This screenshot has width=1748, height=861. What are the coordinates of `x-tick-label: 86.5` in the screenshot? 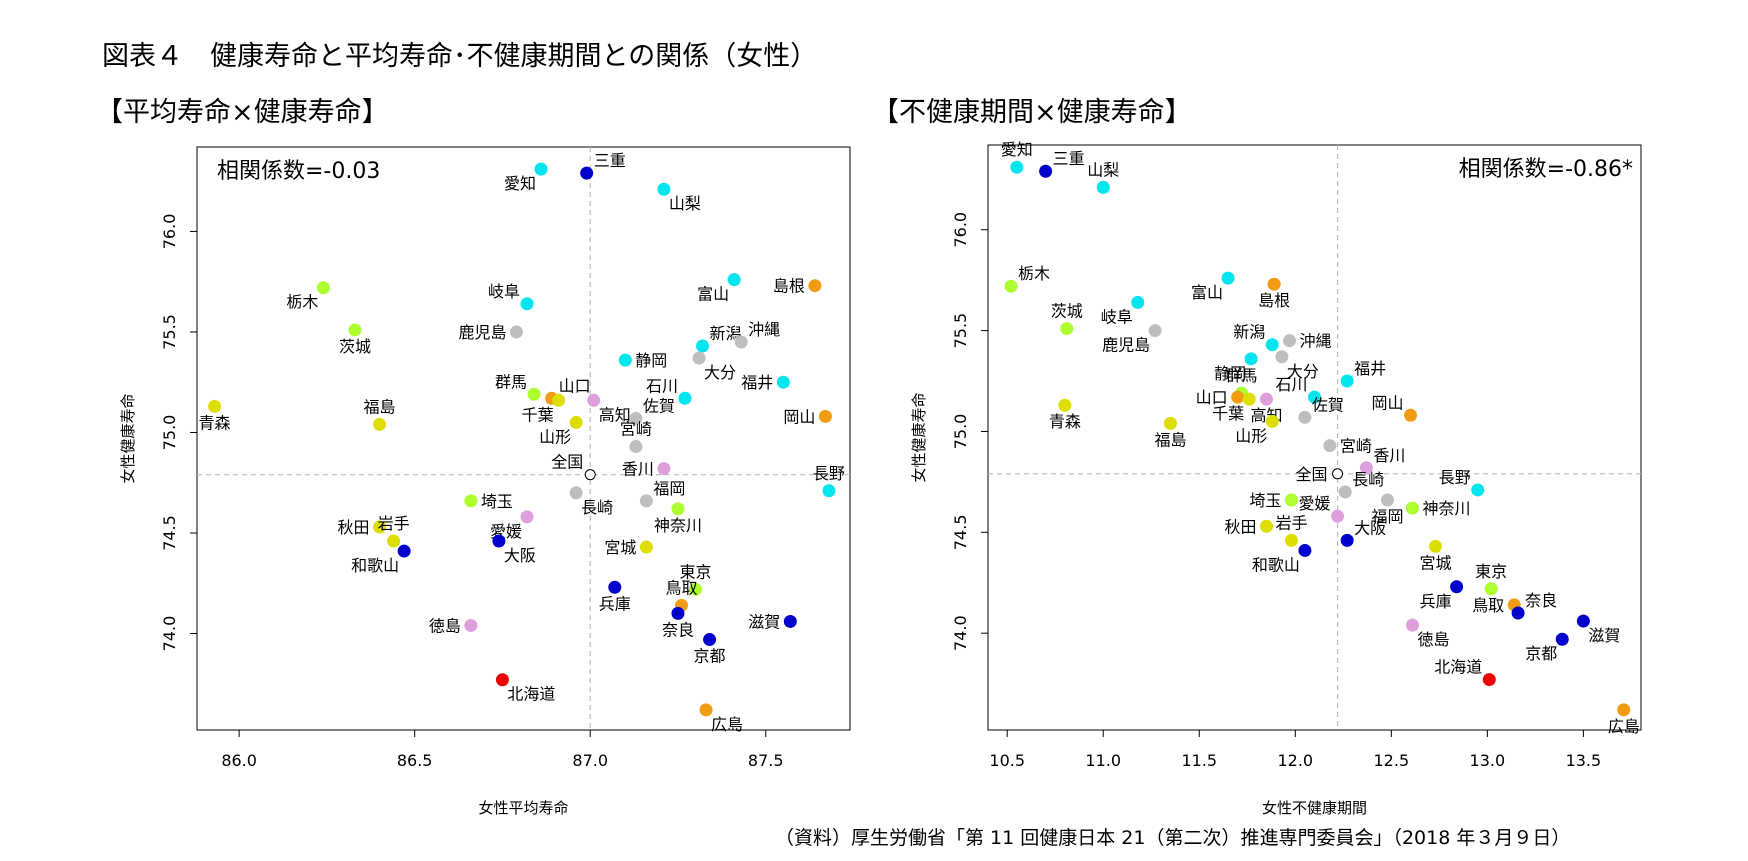 It's located at (415, 760).